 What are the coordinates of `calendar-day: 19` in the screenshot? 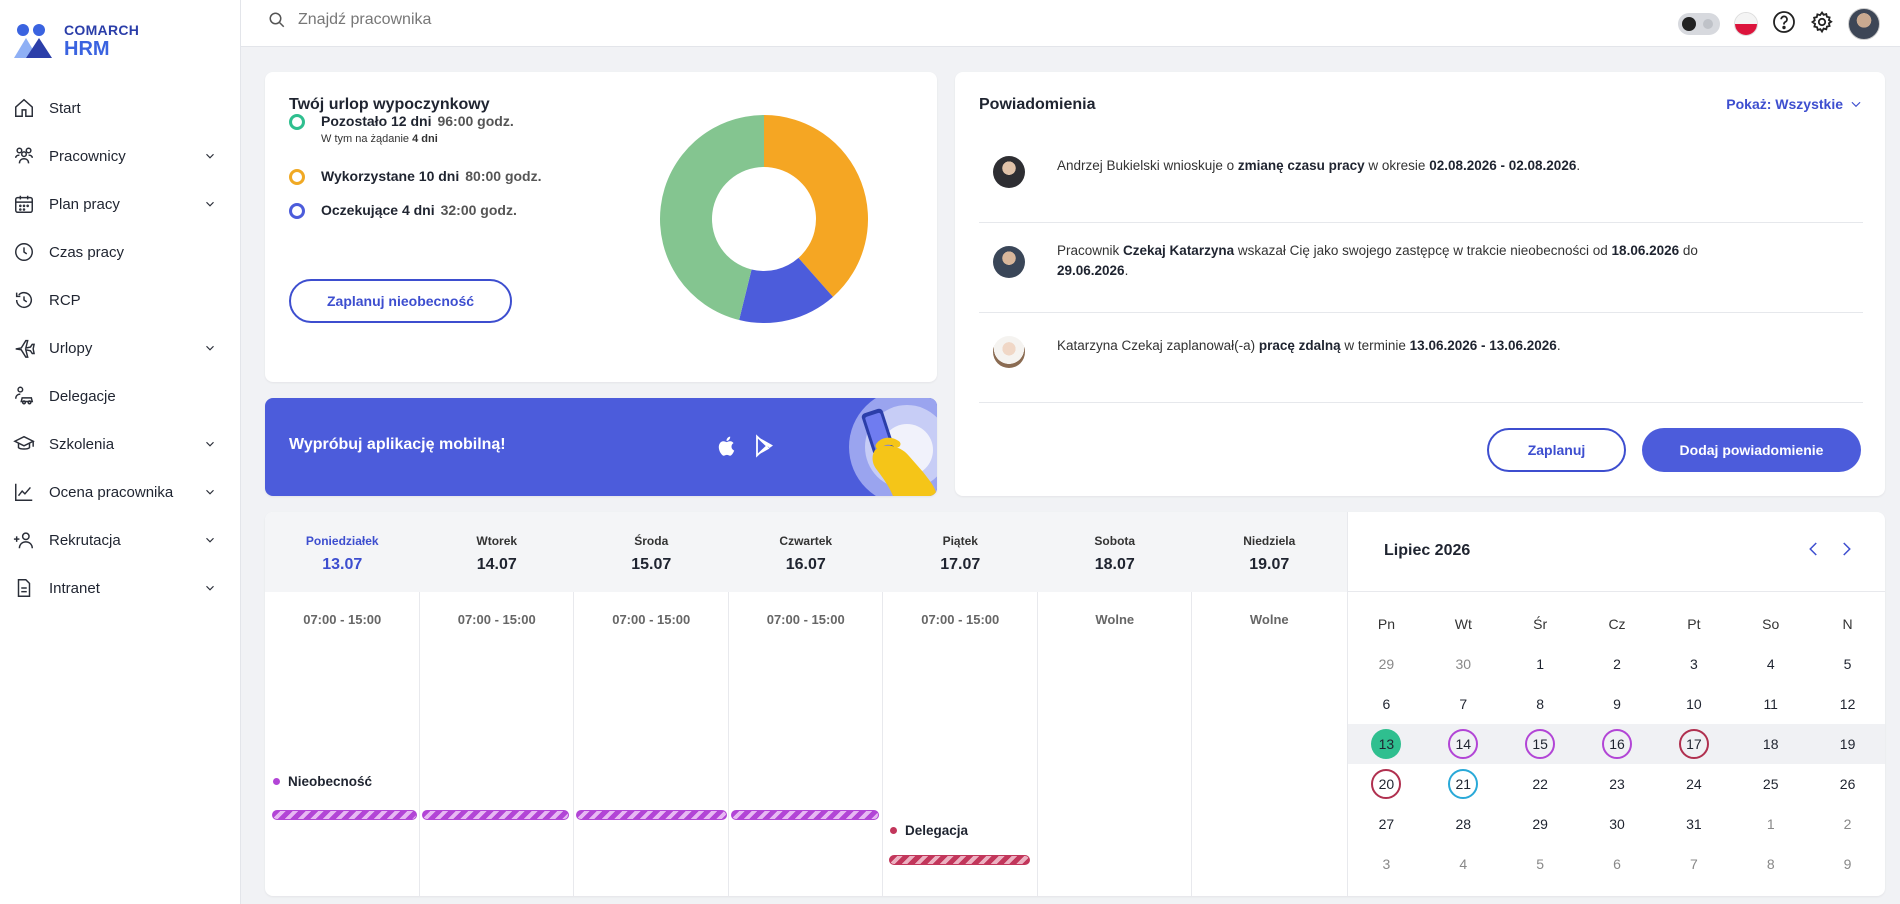 It's located at (1847, 744).